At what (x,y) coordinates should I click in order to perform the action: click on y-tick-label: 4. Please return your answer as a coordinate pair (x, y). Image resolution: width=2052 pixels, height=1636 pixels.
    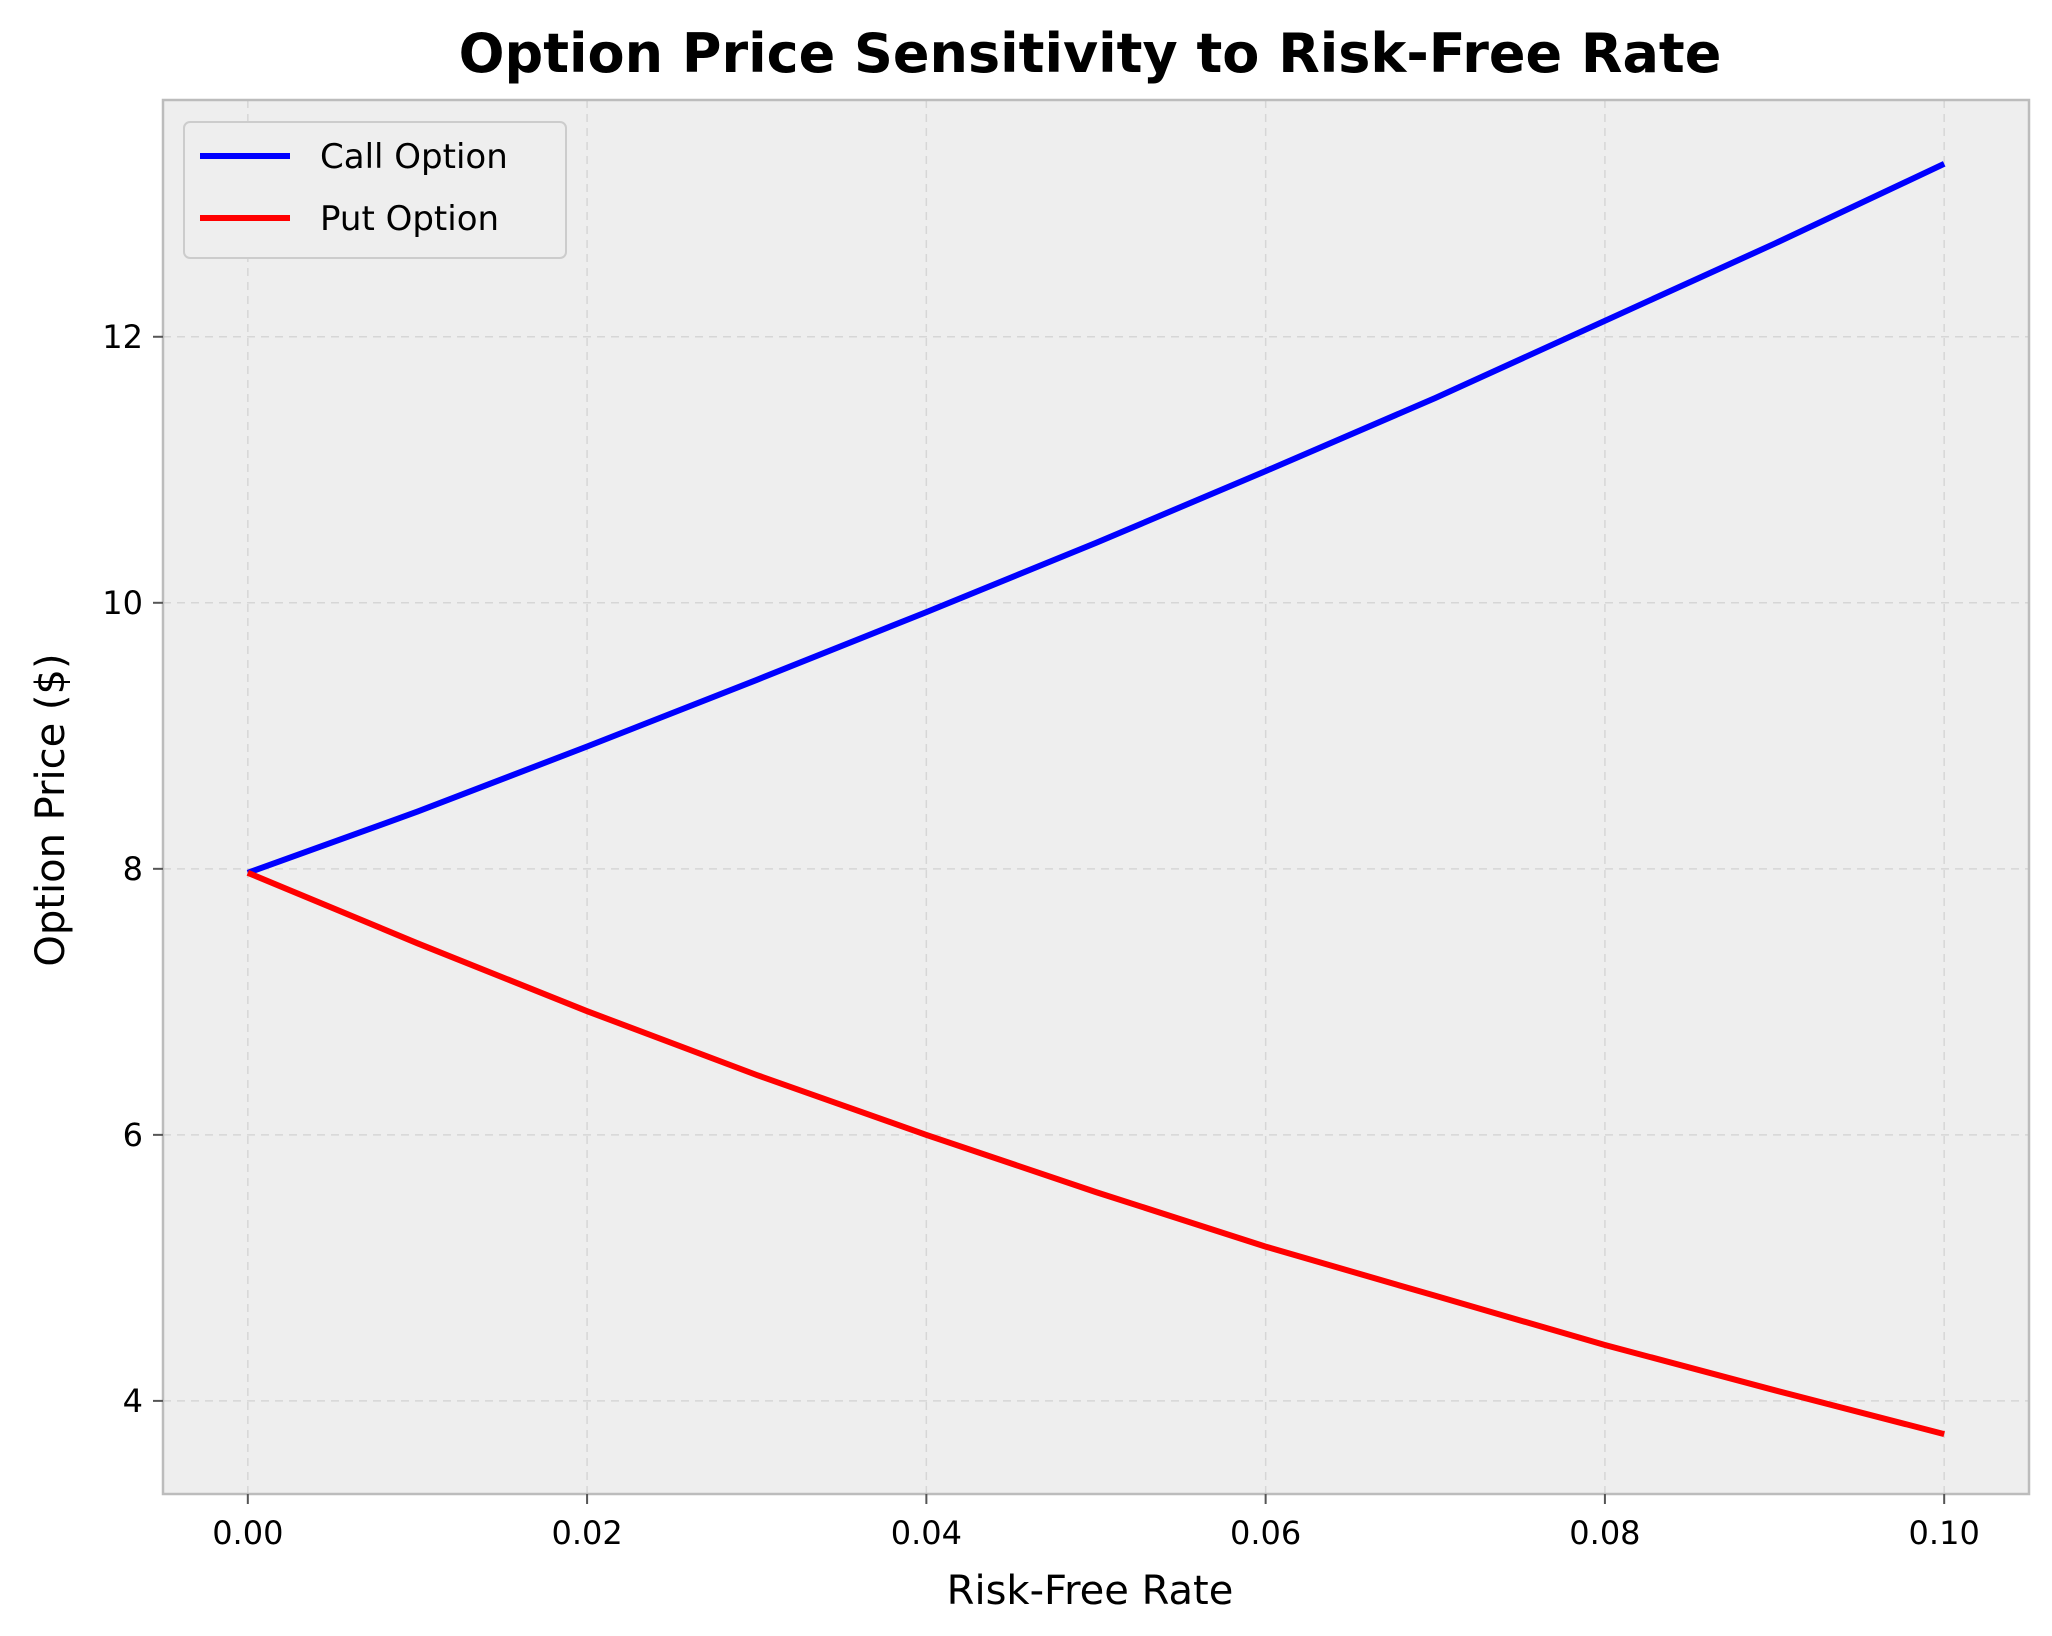
    Looking at the image, I should click on (133, 1401).